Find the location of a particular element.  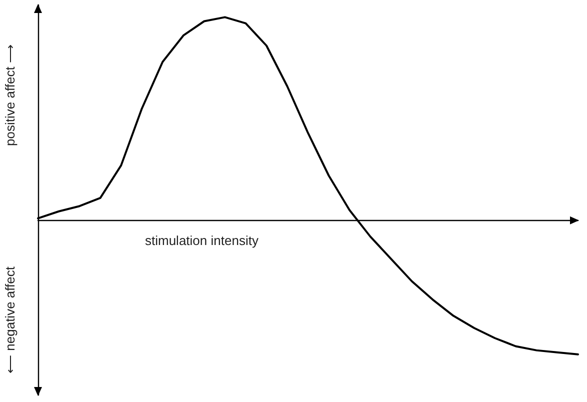

y-axis-title: positive affect ⟶ is located at coordinates (10, 95).